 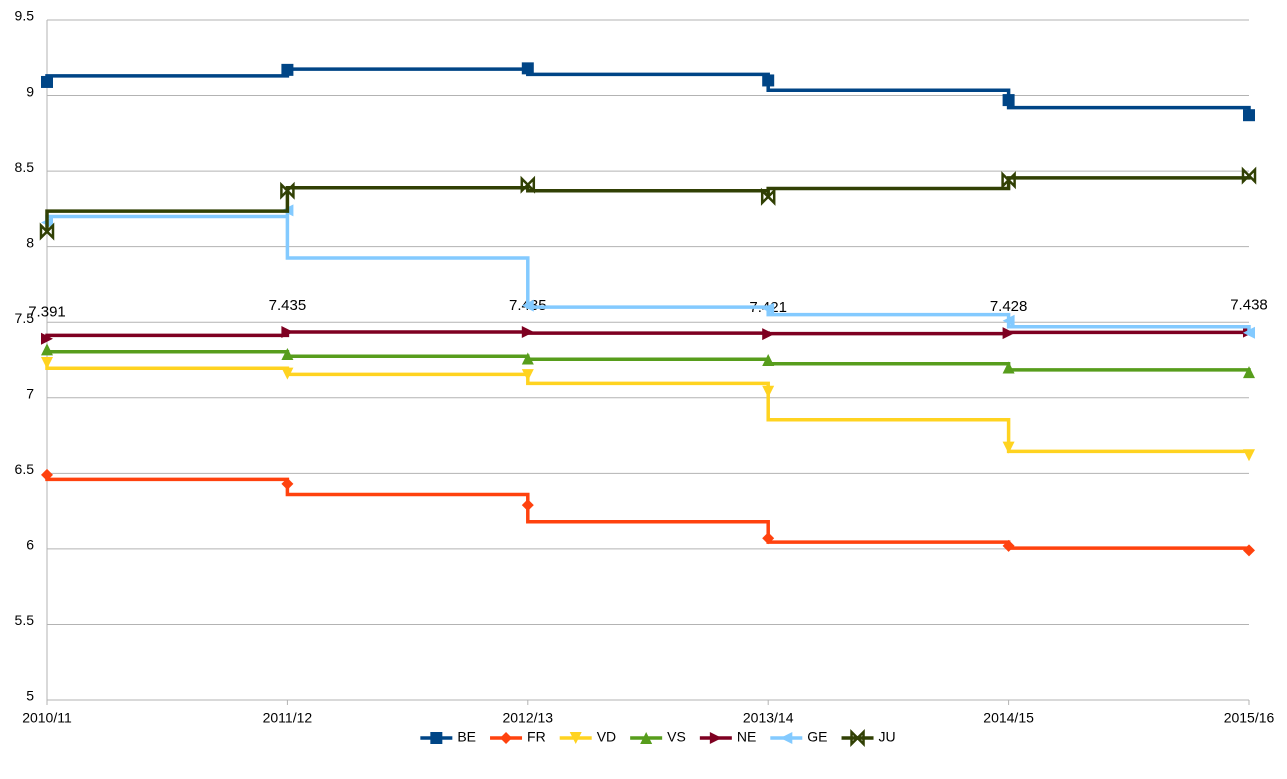 I want to click on legend-label: GE, so click(x=817, y=737).